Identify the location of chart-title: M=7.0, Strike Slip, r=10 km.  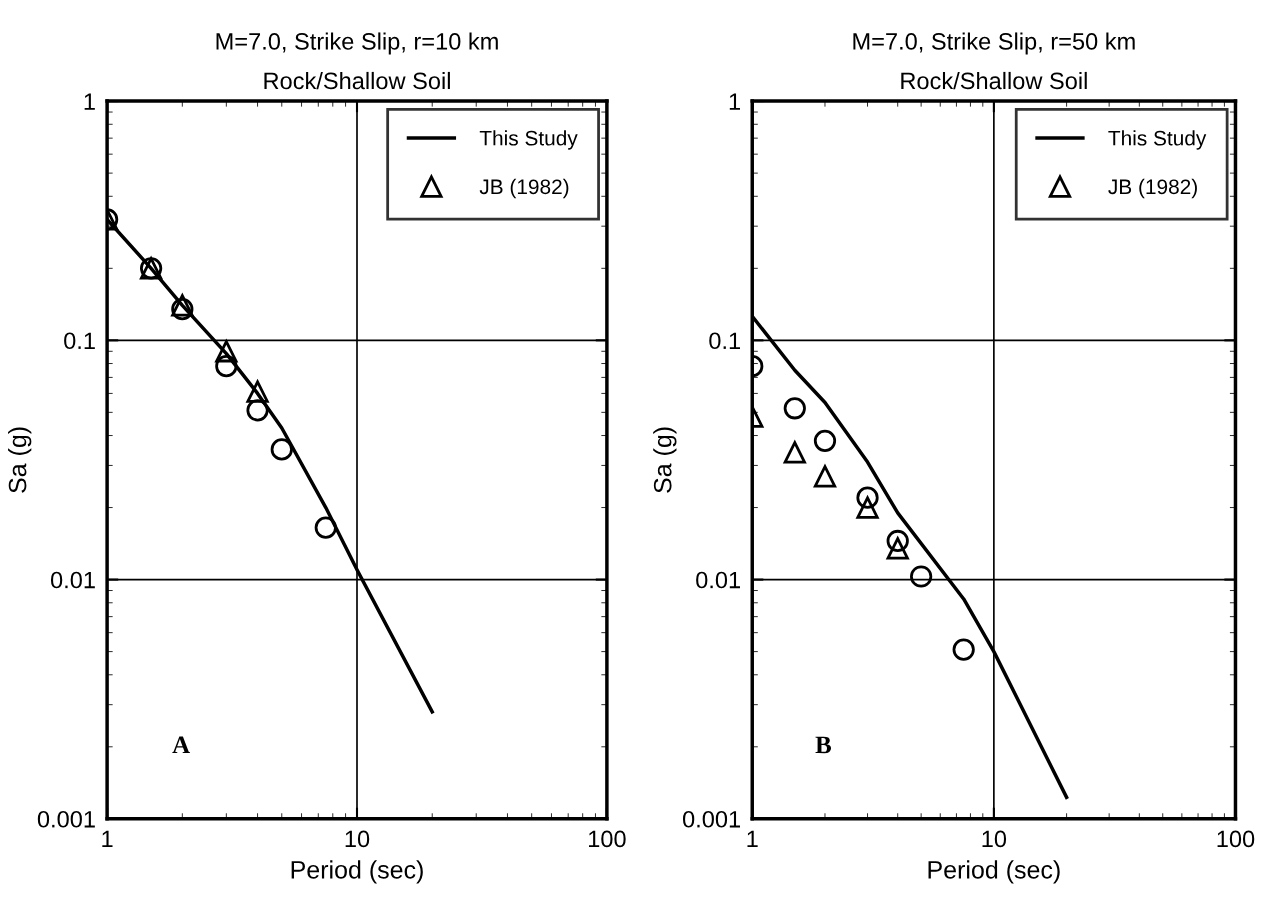
(357, 43).